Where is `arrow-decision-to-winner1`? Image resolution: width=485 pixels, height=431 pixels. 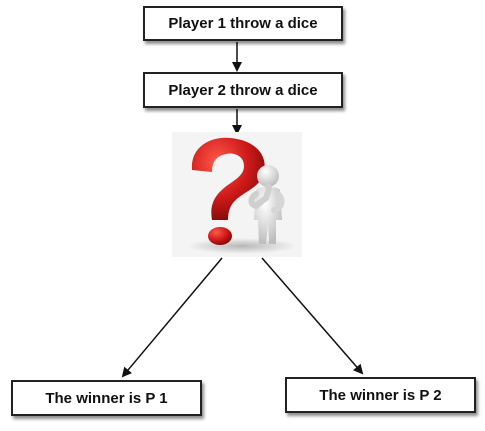
arrow-decision-to-winner1 is located at coordinates (172, 317).